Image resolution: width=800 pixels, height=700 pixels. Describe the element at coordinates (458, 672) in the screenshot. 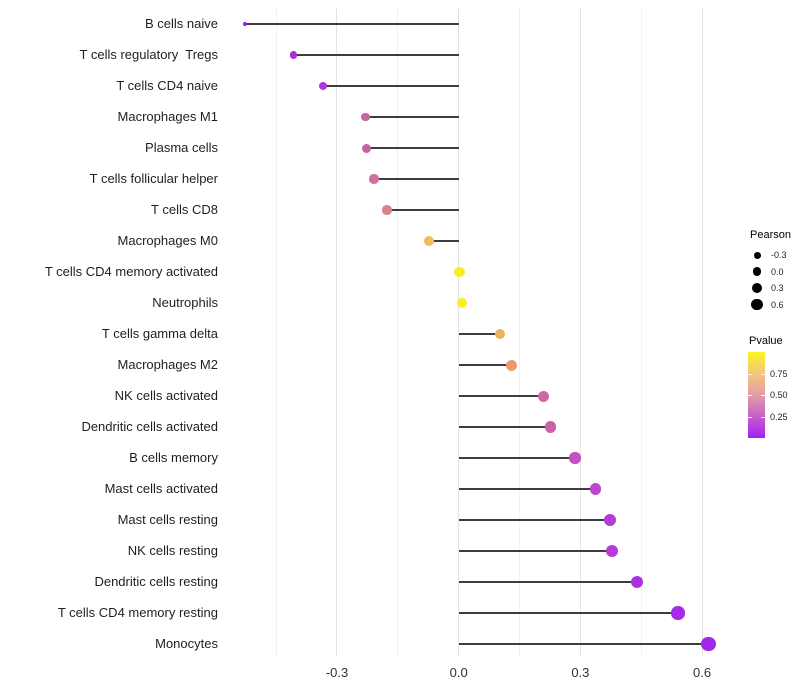

I see `x-axis-tick-label: 0.0` at that location.